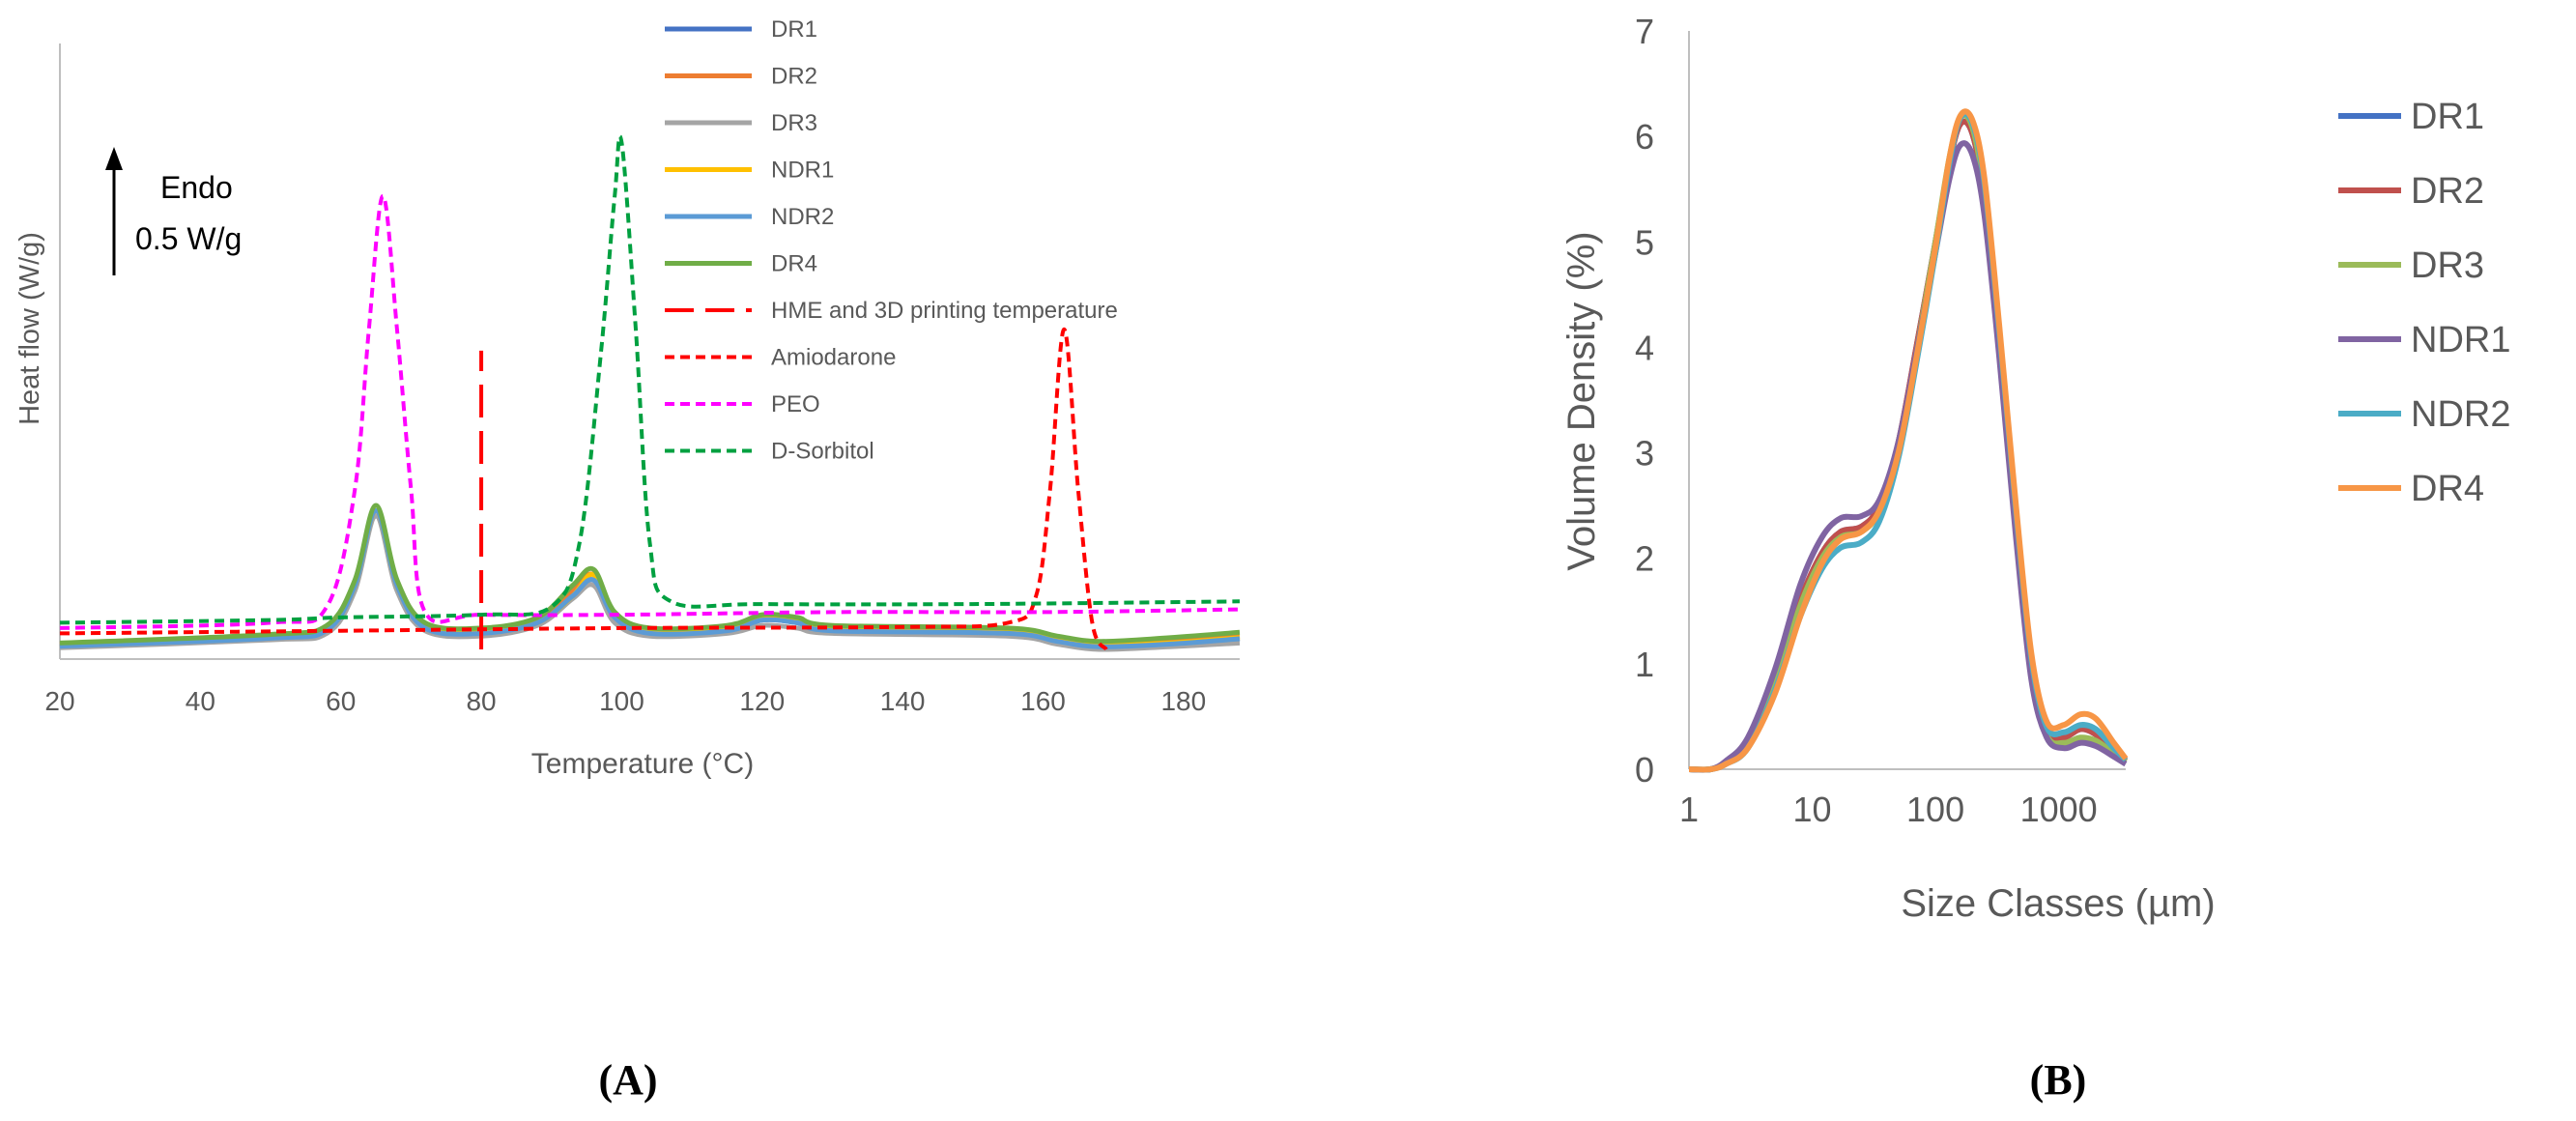  I want to click on b-x-tick-100: 100, so click(1935, 809).